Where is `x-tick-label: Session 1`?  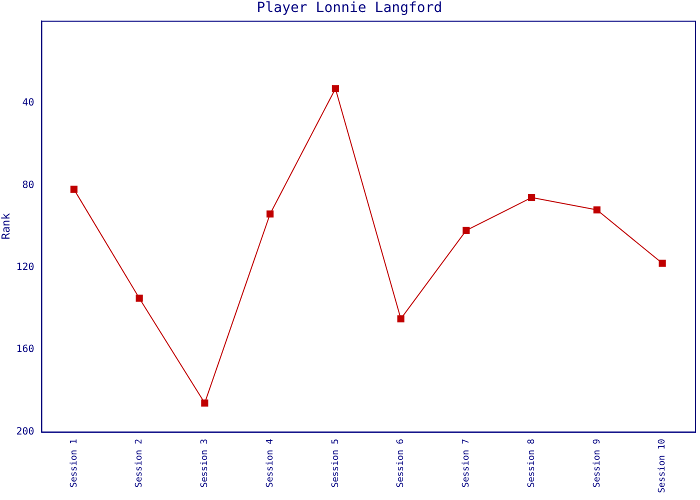
x-tick-label: Session 1 is located at coordinates (74, 463).